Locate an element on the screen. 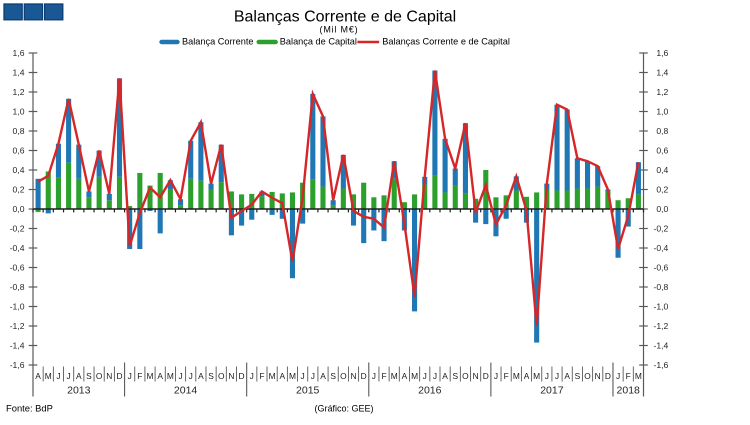 The image size is (750, 425). svg-text: Balança de Capital is located at coordinates (318, 42).